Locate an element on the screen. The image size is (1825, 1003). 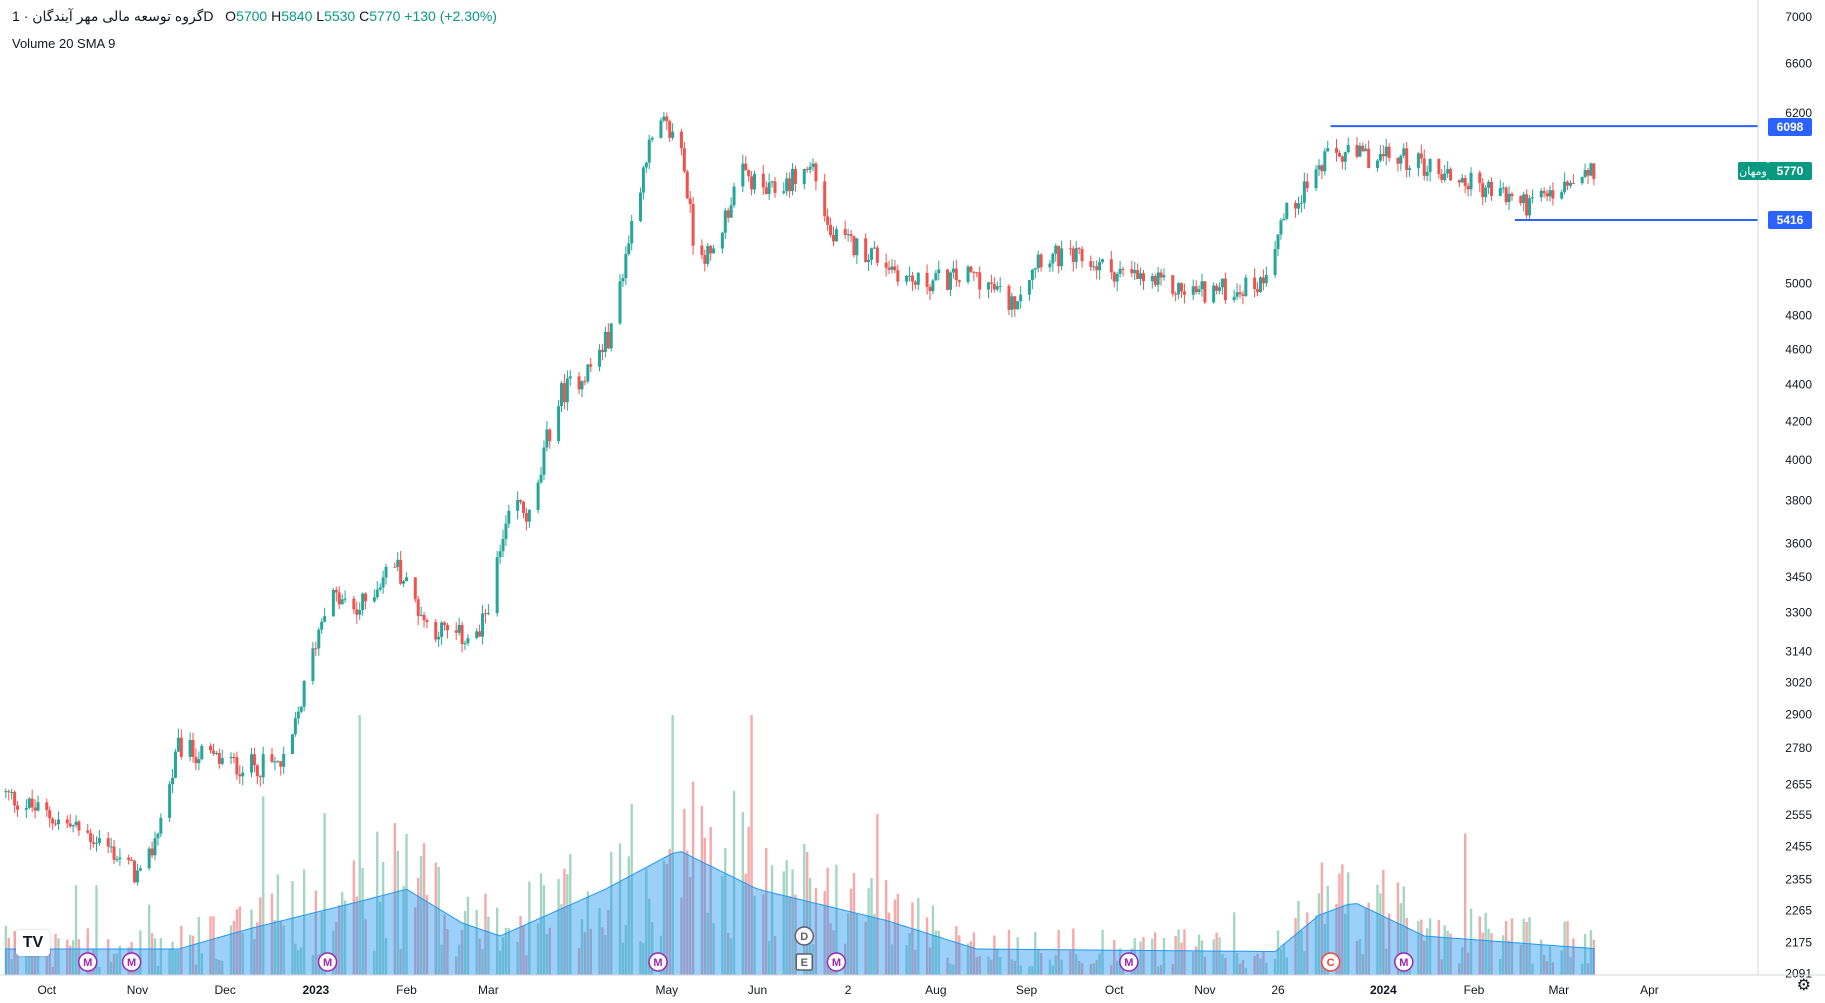
event-marker-d: D is located at coordinates (804, 936).